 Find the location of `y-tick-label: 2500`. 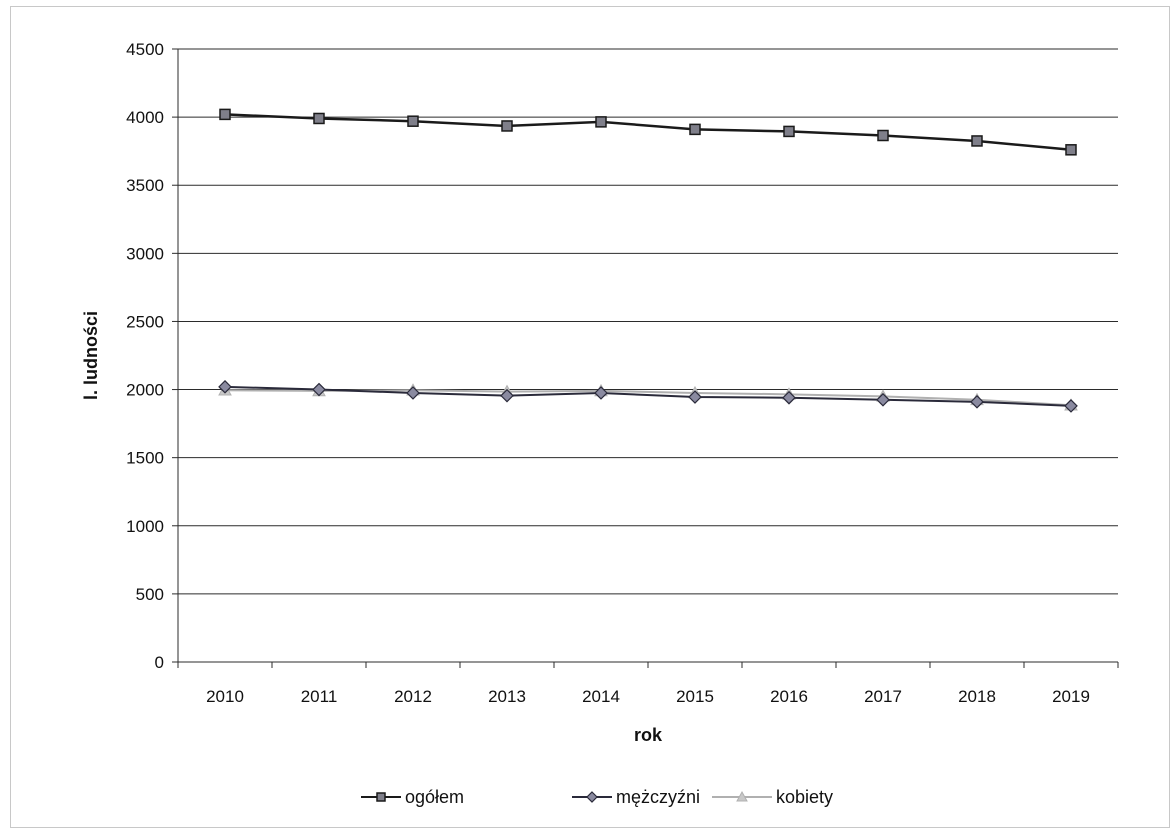

y-tick-label: 2500 is located at coordinates (145, 321).